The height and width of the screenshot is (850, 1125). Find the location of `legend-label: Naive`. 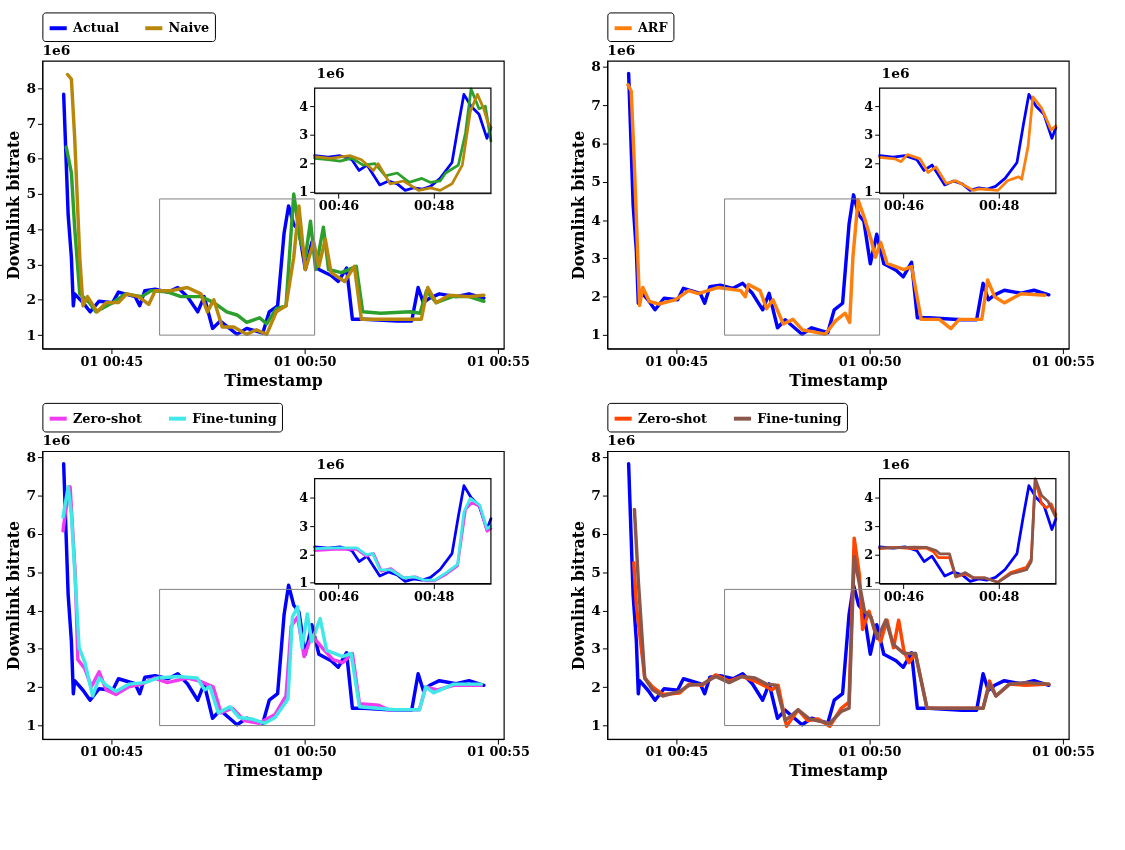

legend-label: Naive is located at coordinates (189, 28).